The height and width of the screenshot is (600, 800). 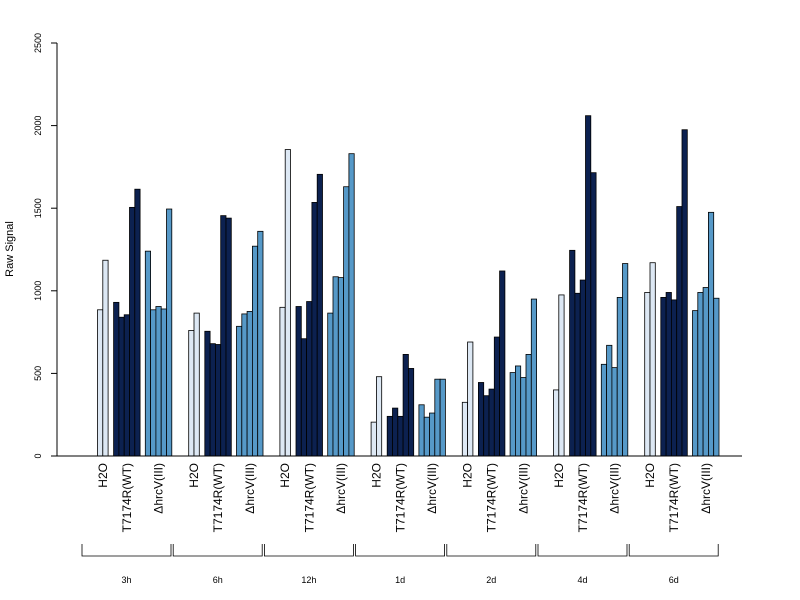 What do you see at coordinates (126, 580) in the screenshot?
I see `group-label: 3h` at bounding box center [126, 580].